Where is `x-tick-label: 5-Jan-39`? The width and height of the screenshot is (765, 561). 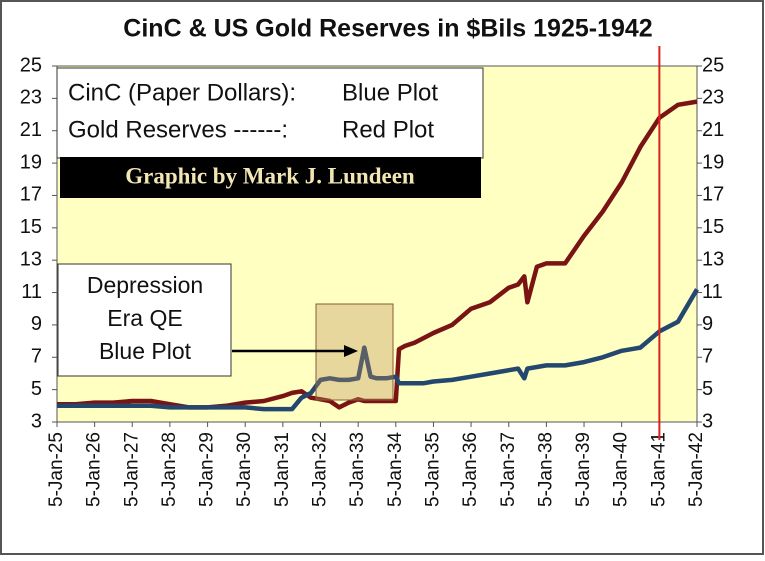
x-tick-label: 5-Jan-39 is located at coordinates (583, 469).